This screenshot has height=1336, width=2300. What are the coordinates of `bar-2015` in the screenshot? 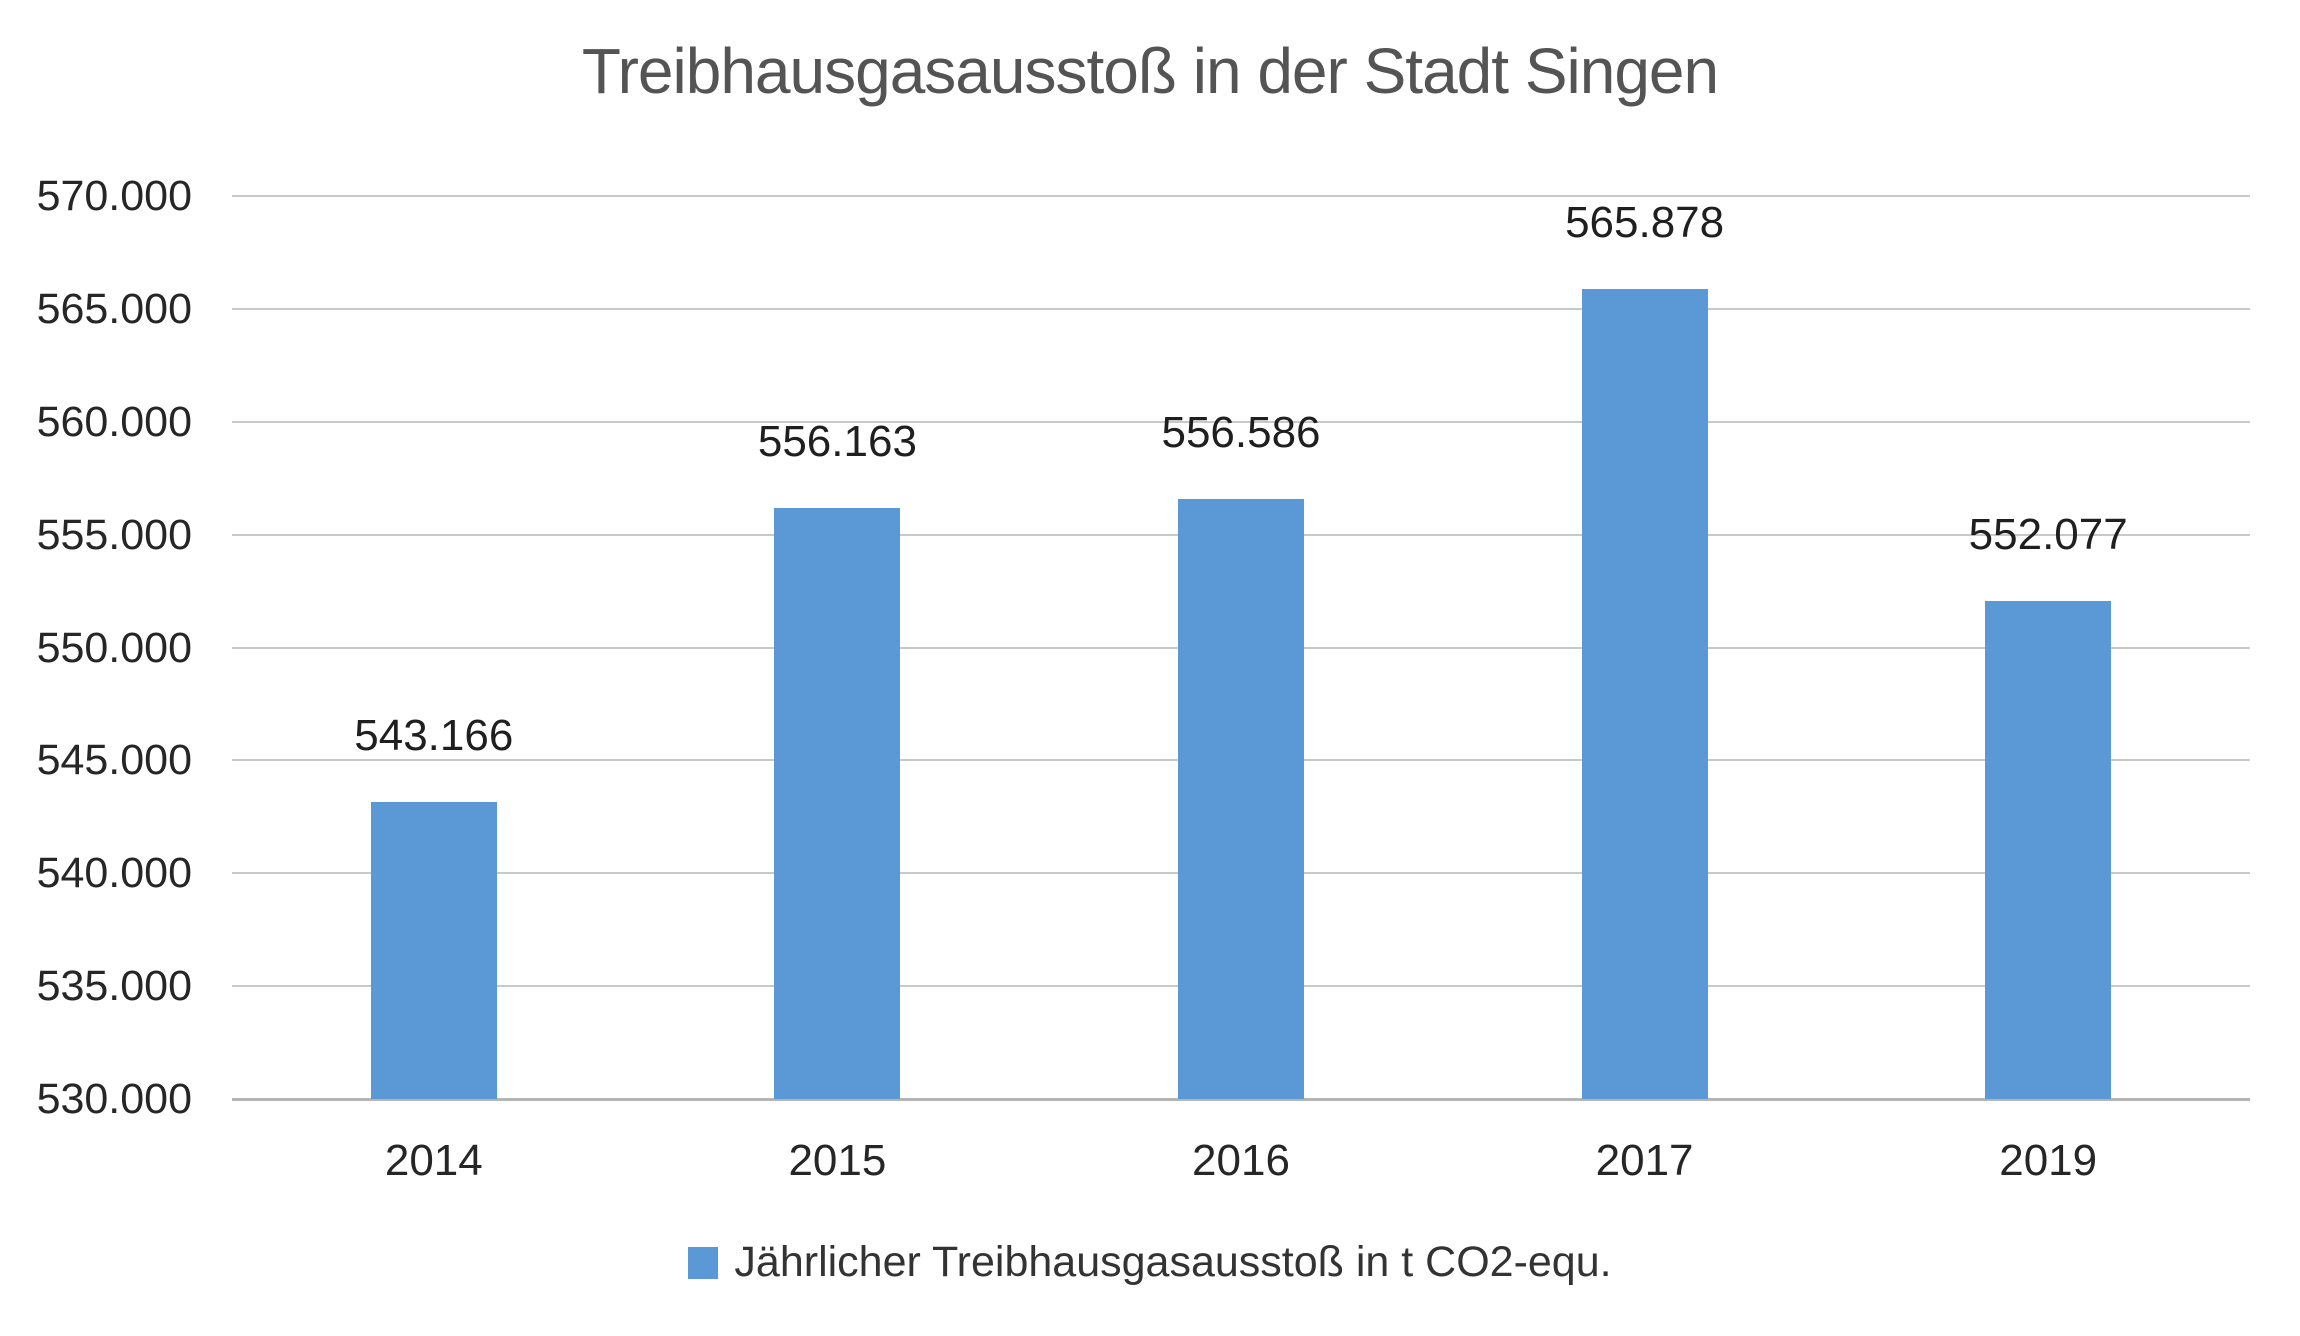 It's located at (837, 803).